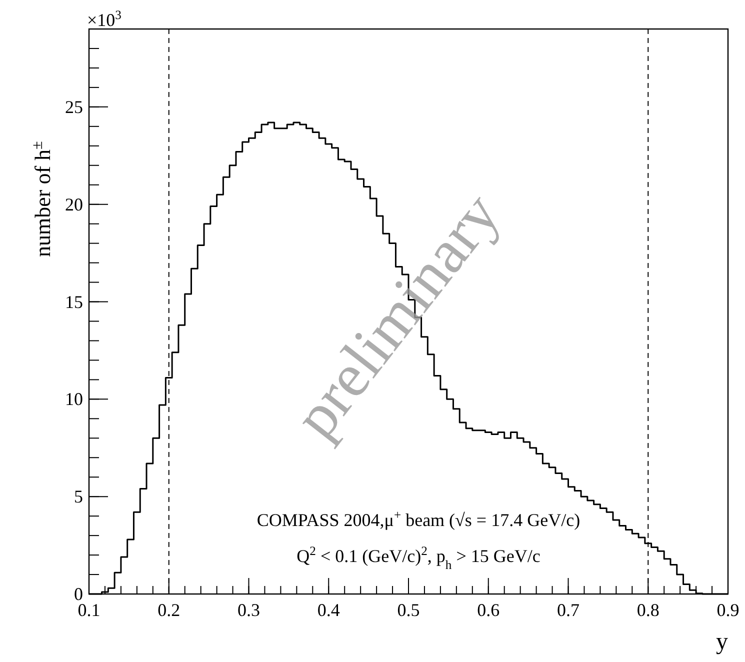 The height and width of the screenshot is (662, 745). Describe the element at coordinates (328, 610) in the screenshot. I see `x-tick-label: 0.4` at that location.